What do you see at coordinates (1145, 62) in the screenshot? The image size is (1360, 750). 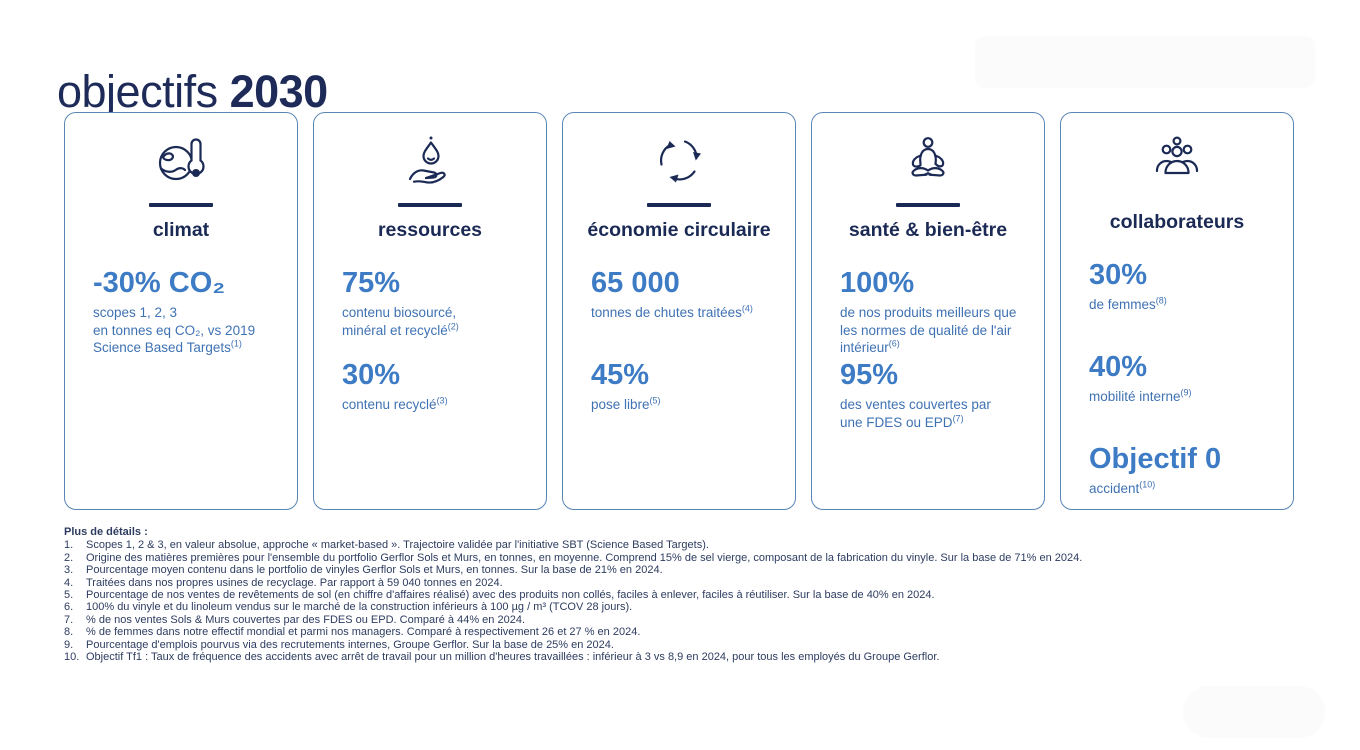 I see `watermark-top-right` at bounding box center [1145, 62].